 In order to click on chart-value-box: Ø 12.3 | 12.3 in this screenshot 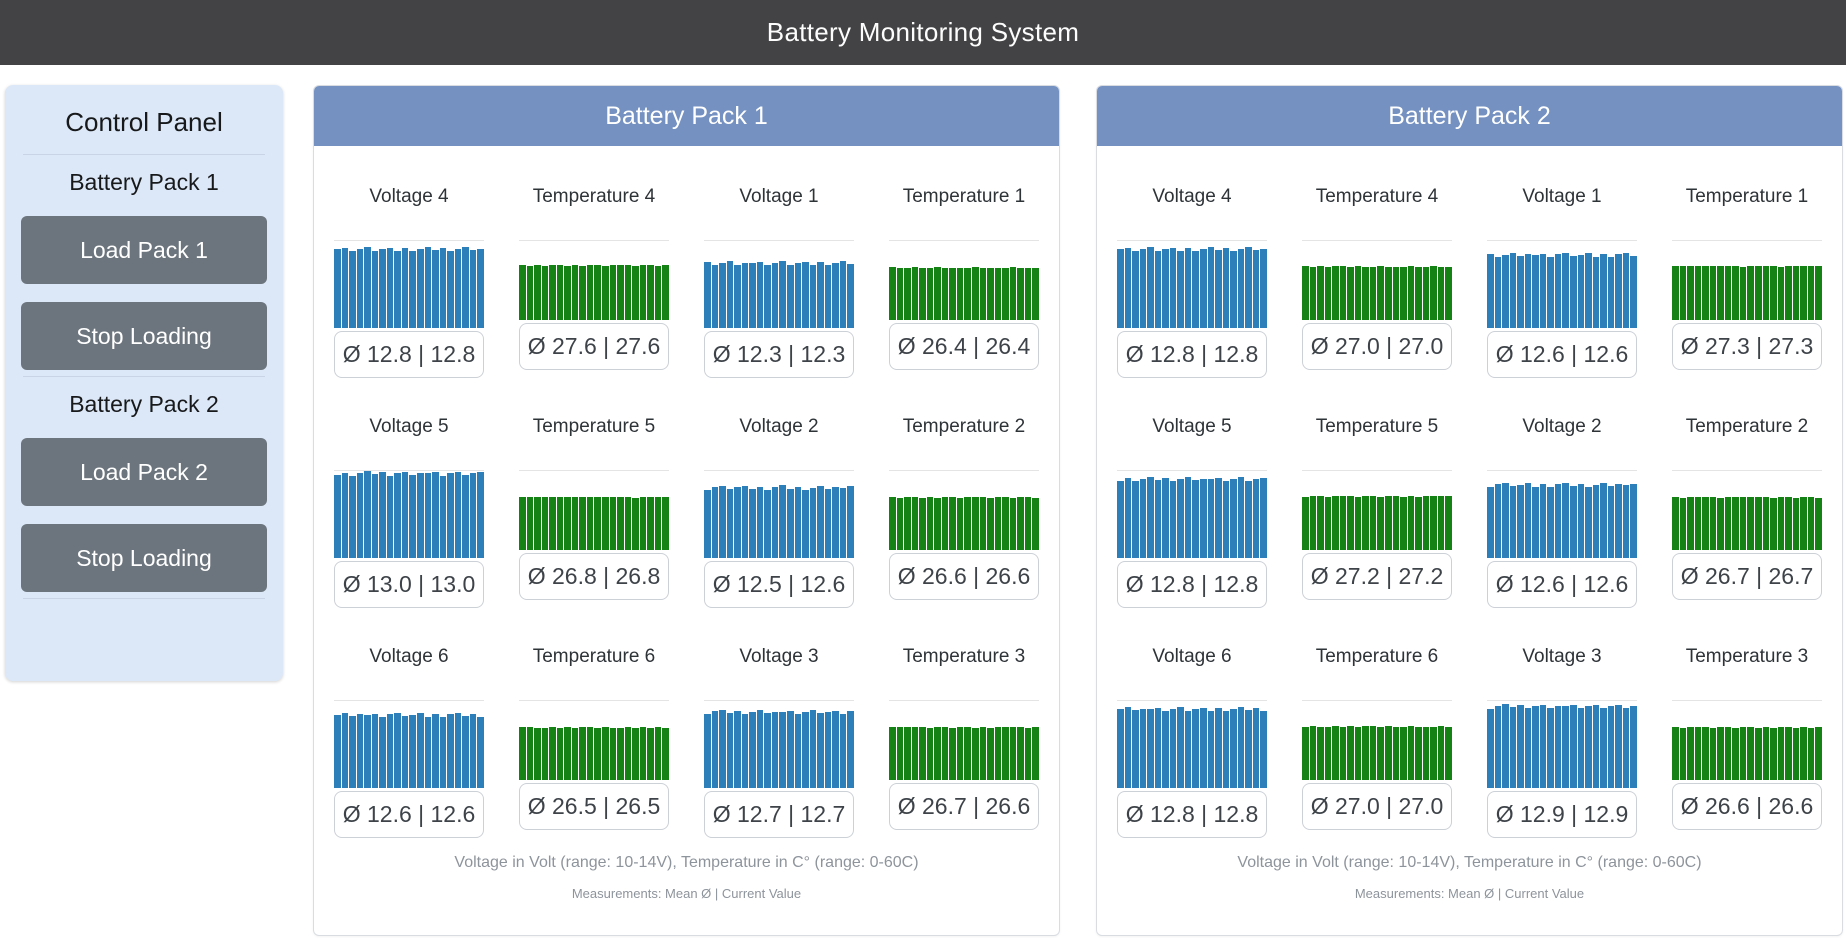, I will do `click(779, 354)`.